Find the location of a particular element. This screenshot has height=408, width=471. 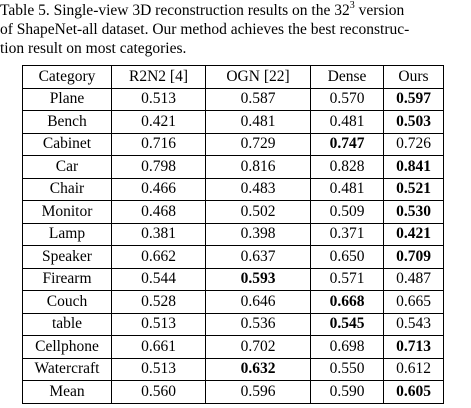

value-cell: 0.597 is located at coordinates (413, 99).